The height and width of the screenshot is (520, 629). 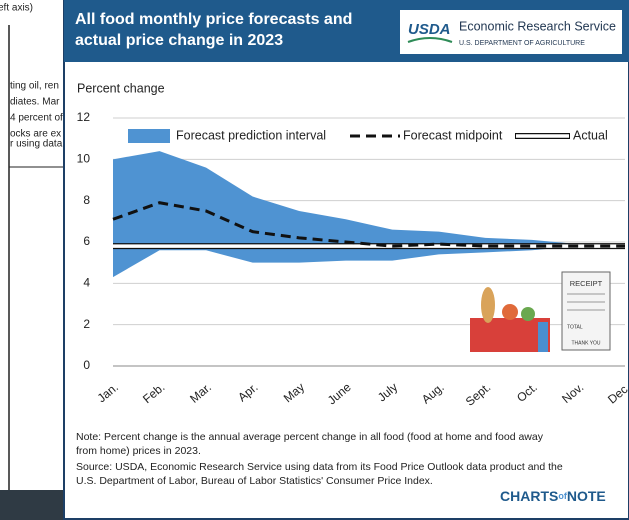 I want to click on y-tick-label: 2, so click(x=86, y=324).